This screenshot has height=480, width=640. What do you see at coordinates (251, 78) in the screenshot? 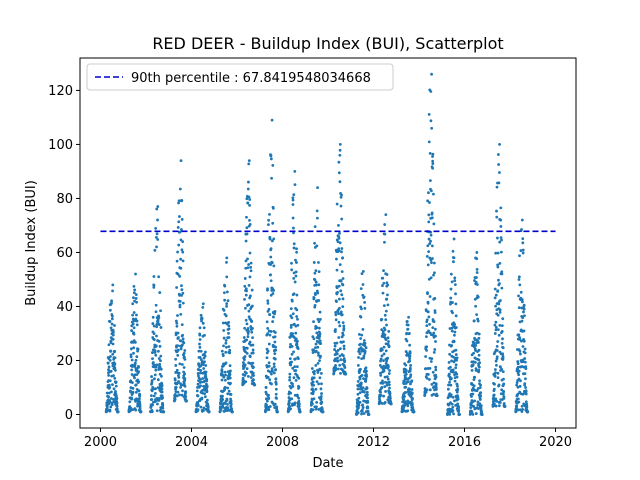
I see `legend-label: 90th percentile : 67.8419548034668` at bounding box center [251, 78].